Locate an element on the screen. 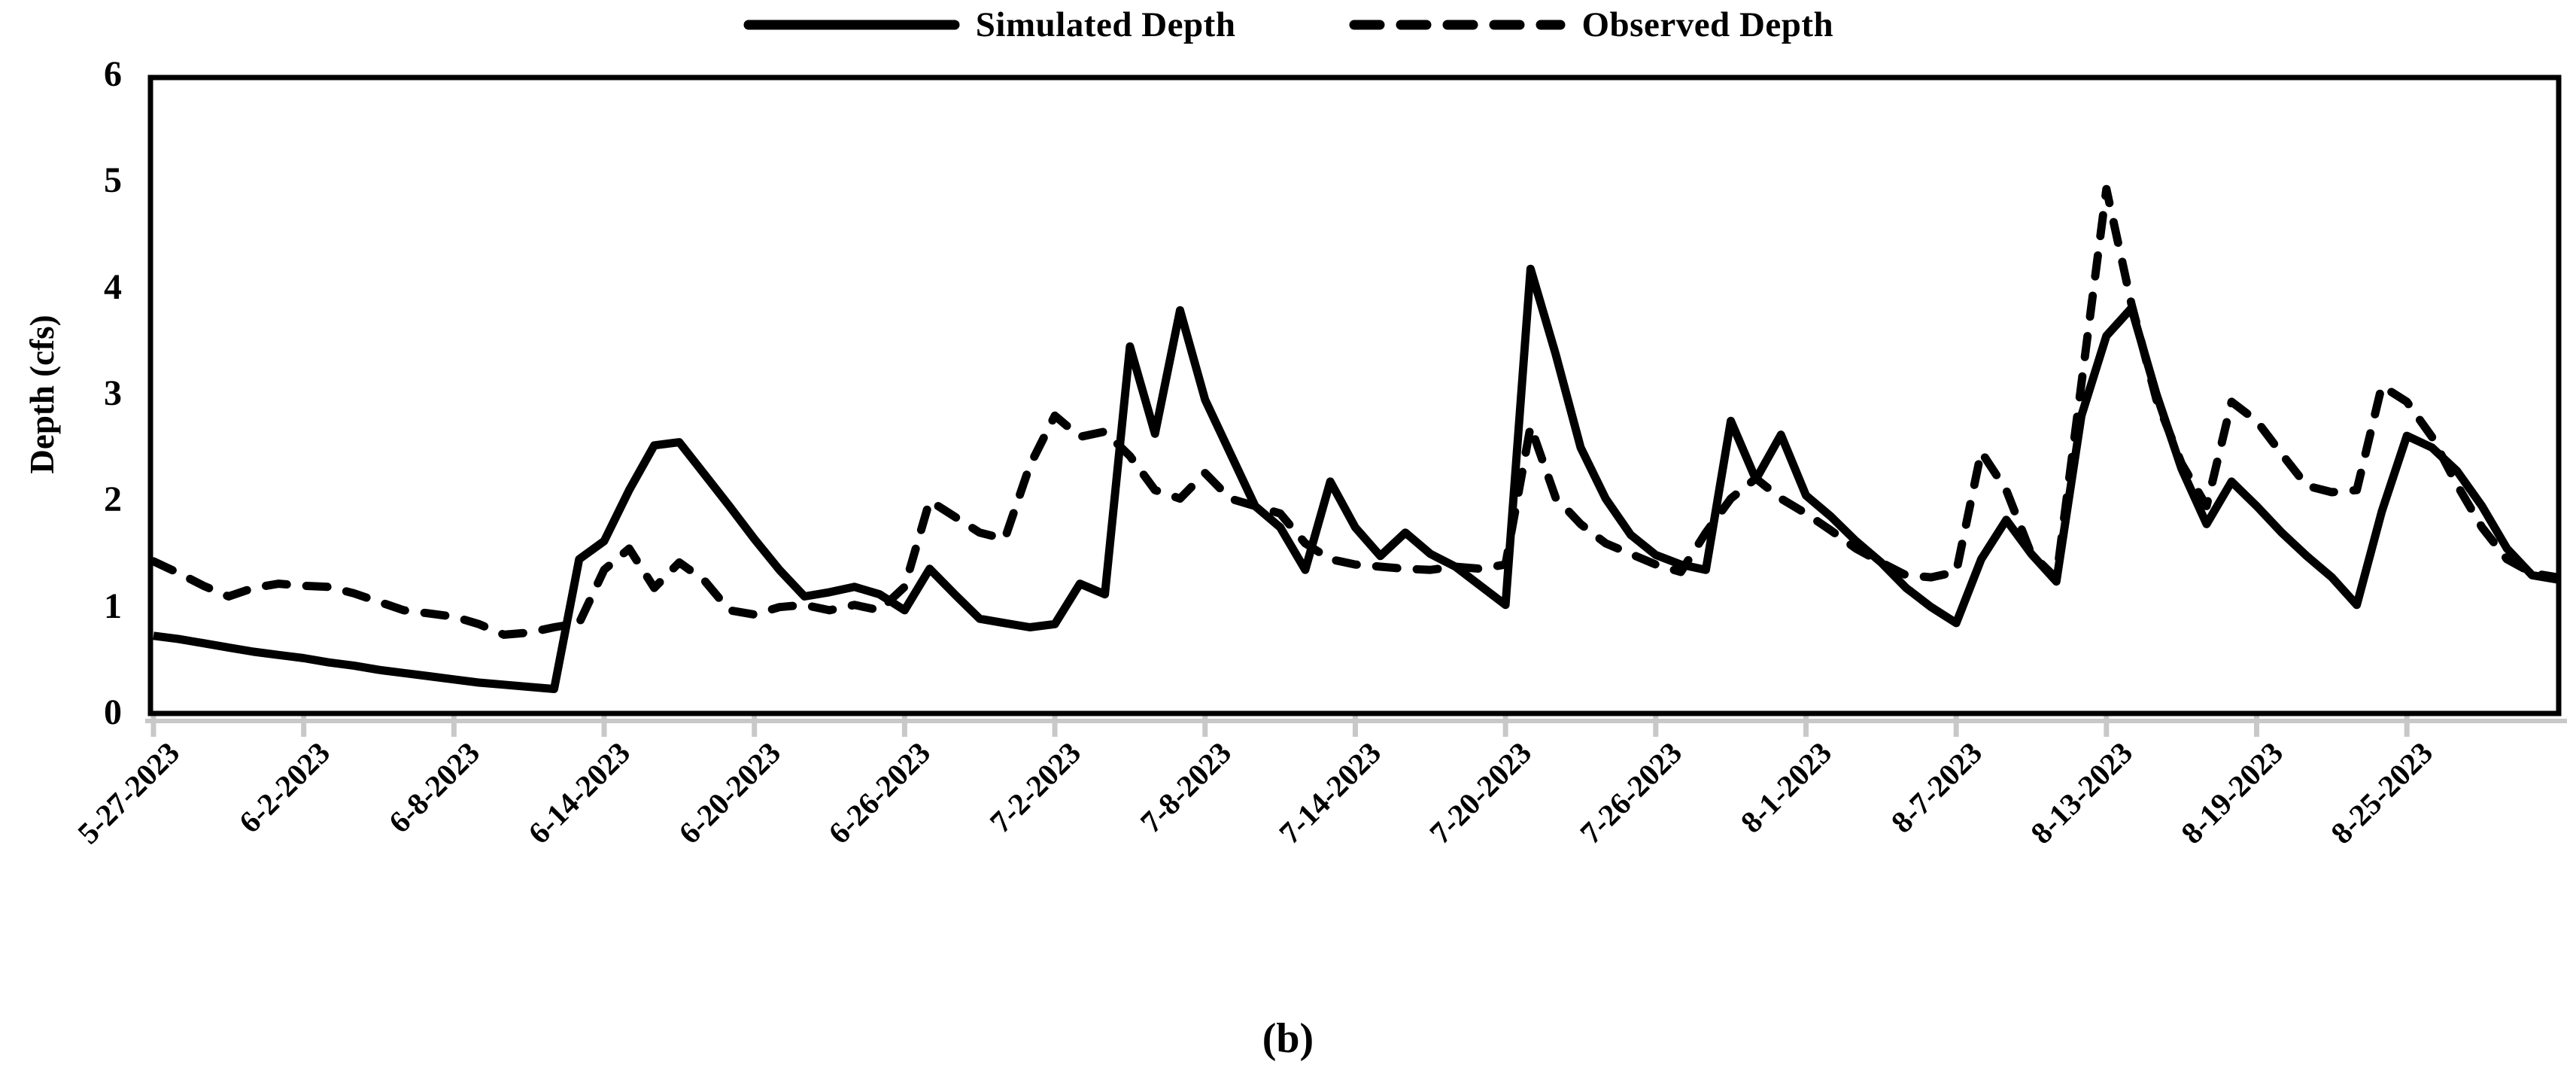 The image size is (2576, 1092). legend-label-simulated: Simulated Depth is located at coordinates (1106, 24).